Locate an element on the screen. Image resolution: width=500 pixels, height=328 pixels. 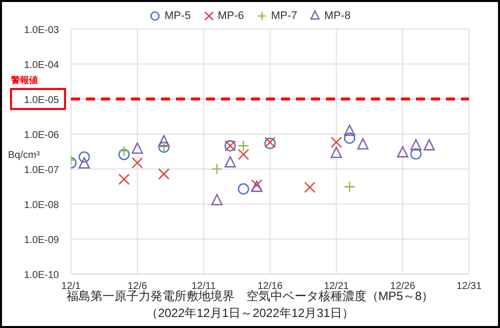
y-tick-label: 1.0E-08 is located at coordinates (42, 205).